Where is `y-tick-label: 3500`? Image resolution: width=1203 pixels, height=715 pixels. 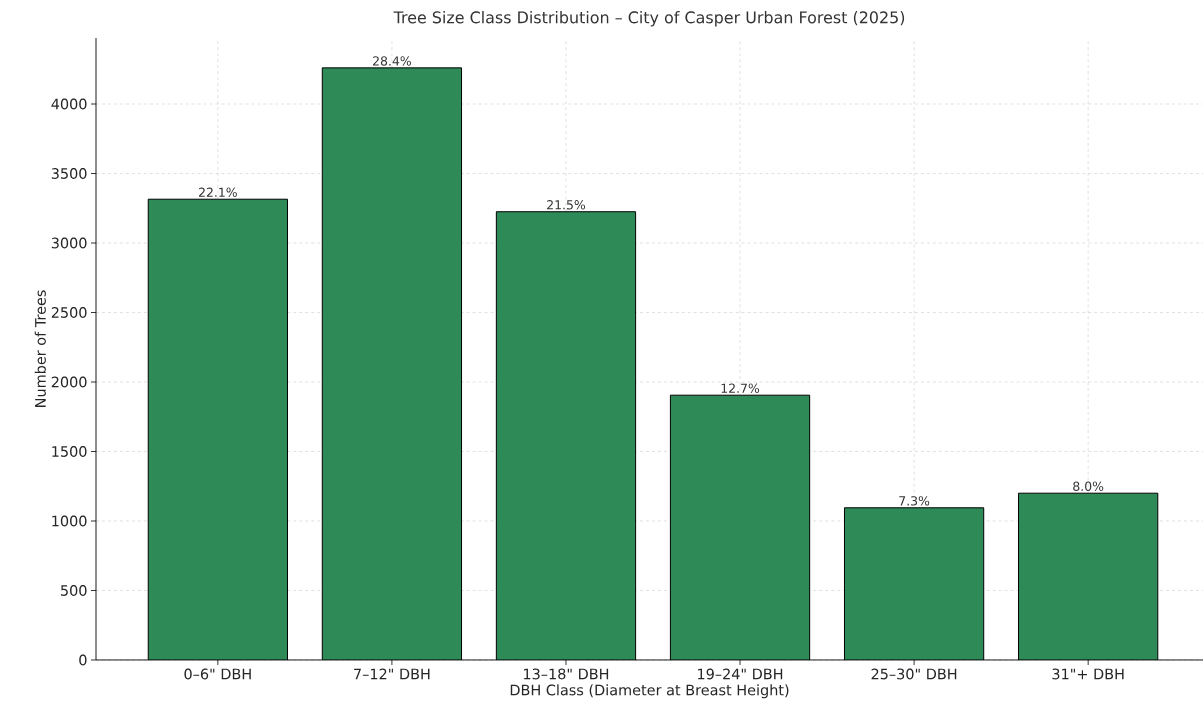 y-tick-label: 3500 is located at coordinates (69, 173).